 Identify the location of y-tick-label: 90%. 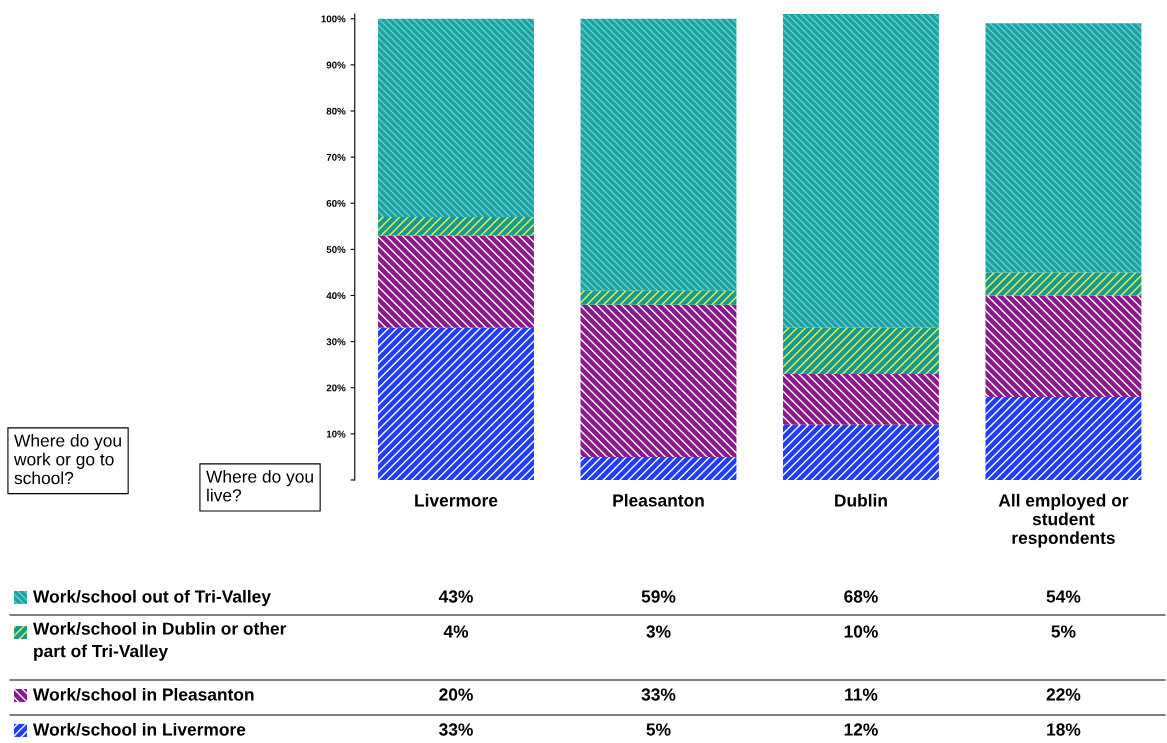
(336, 65).